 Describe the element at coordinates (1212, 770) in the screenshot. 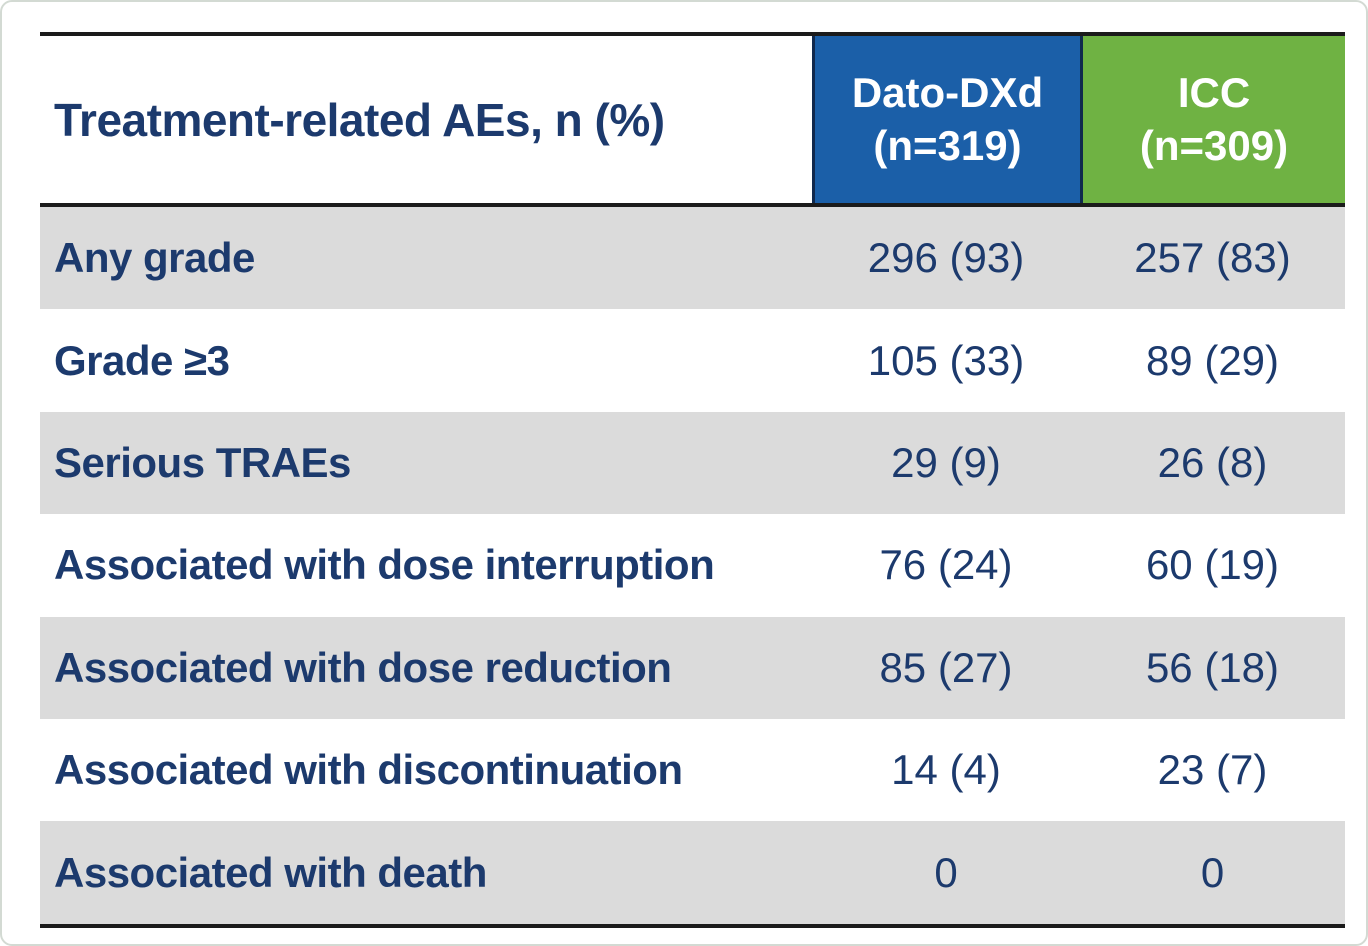

I see `cell-icc: 23 (7)` at that location.